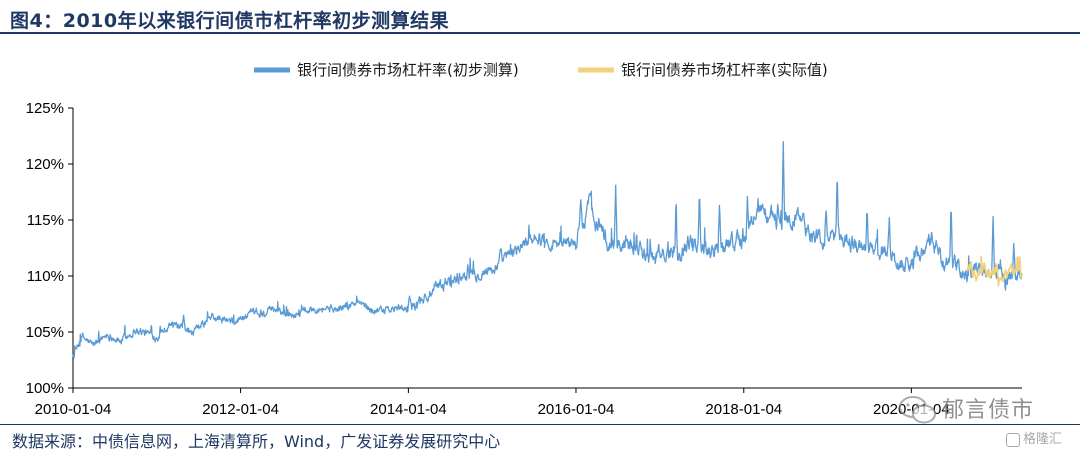 Image resolution: width=1080 pixels, height=455 pixels. What do you see at coordinates (45, 332) in the screenshot?
I see `y-tick-label: 105%` at bounding box center [45, 332].